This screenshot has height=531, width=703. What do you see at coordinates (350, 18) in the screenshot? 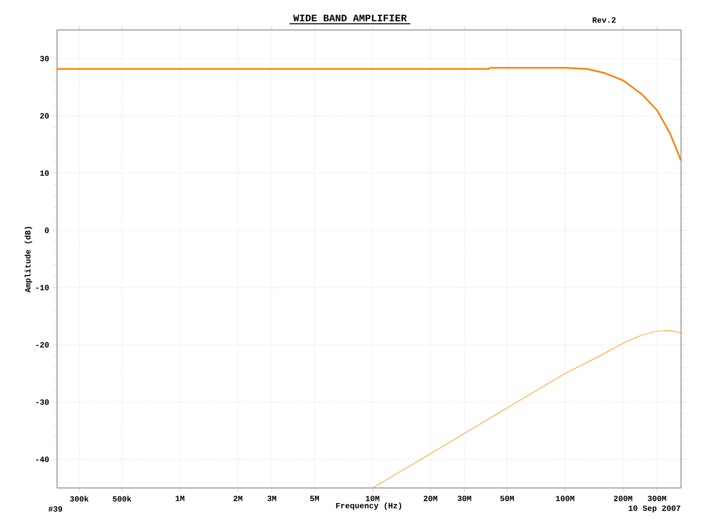
I see `chart-title: WIDE BAND AMPLIFIER` at bounding box center [350, 18].